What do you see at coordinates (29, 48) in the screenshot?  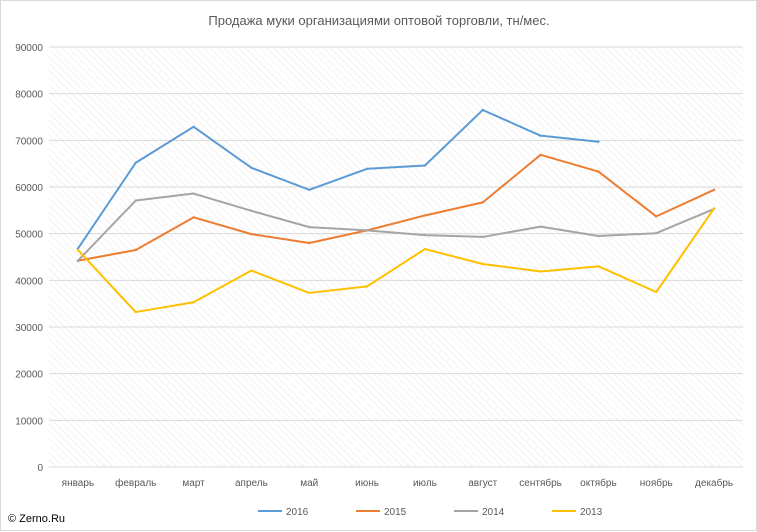 I see `y-tick-label: 90000` at bounding box center [29, 48].